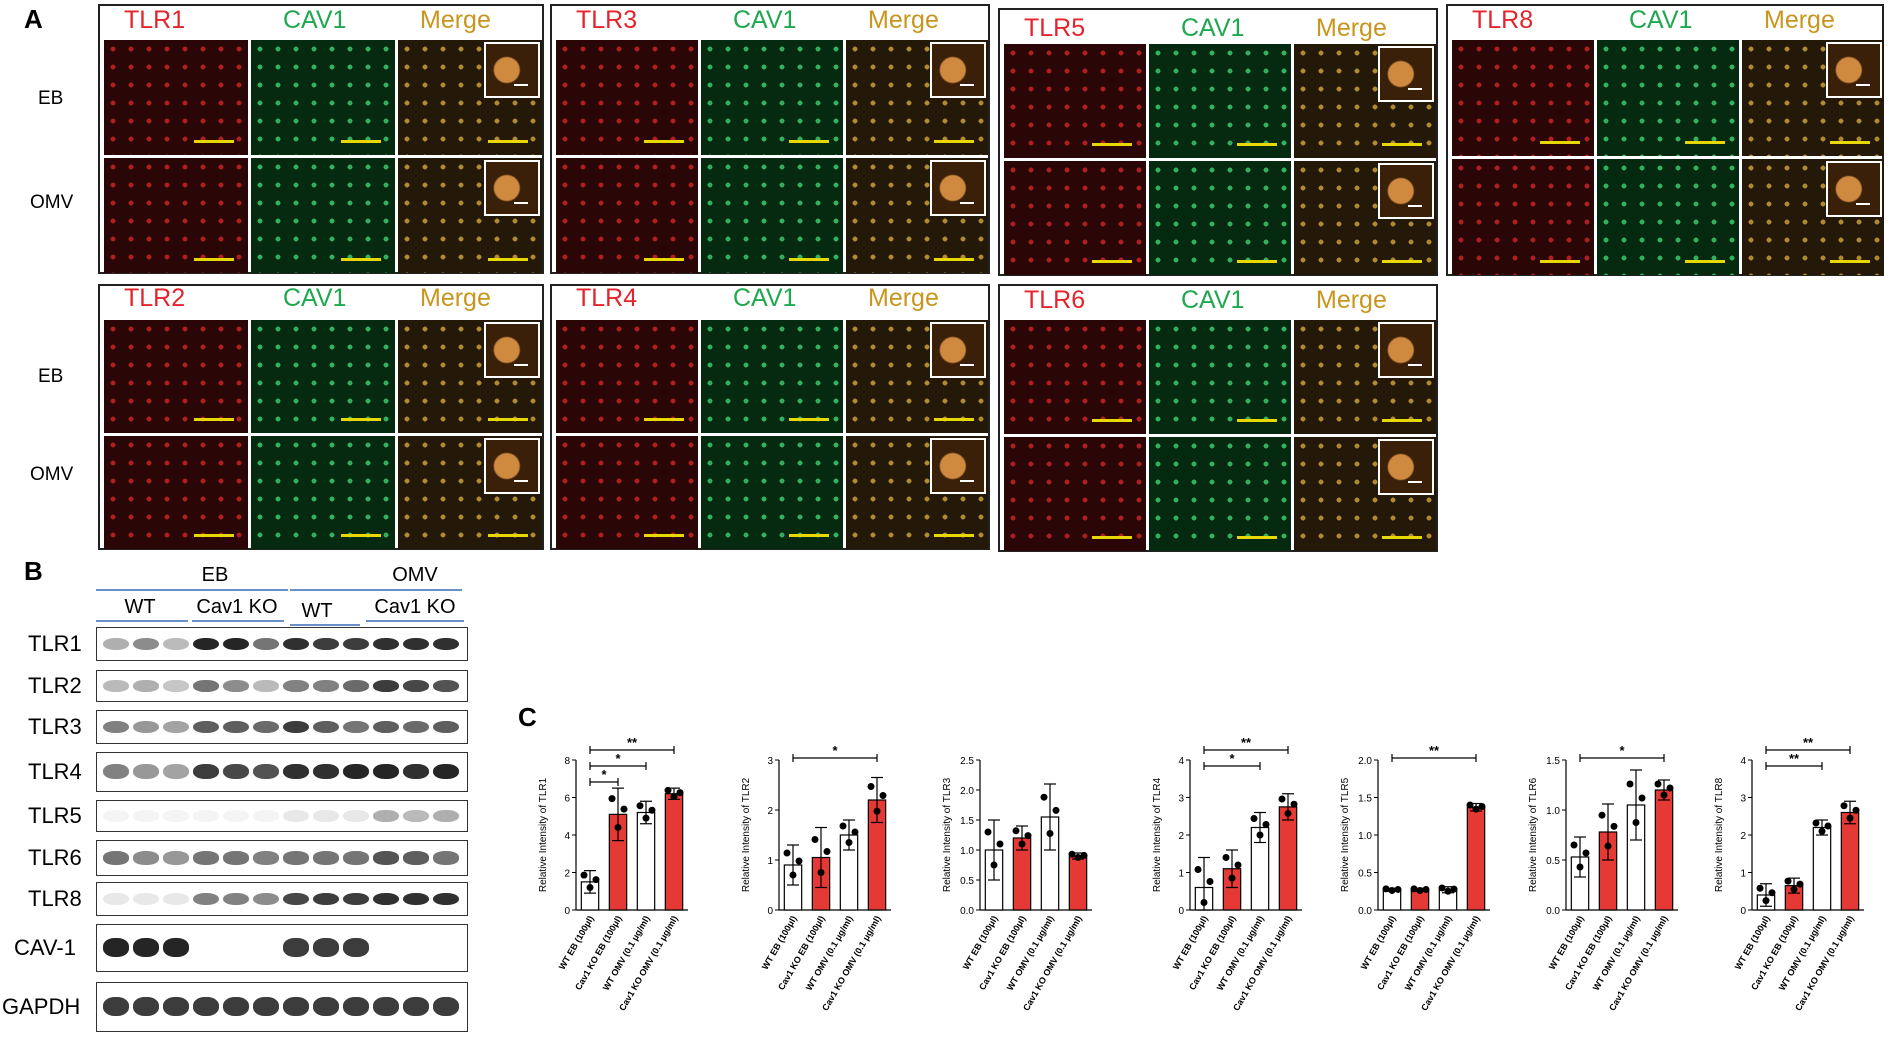 The width and height of the screenshot is (1893, 1058). Describe the element at coordinates (1434, 750) in the screenshot. I see `significance-label: **` at that location.